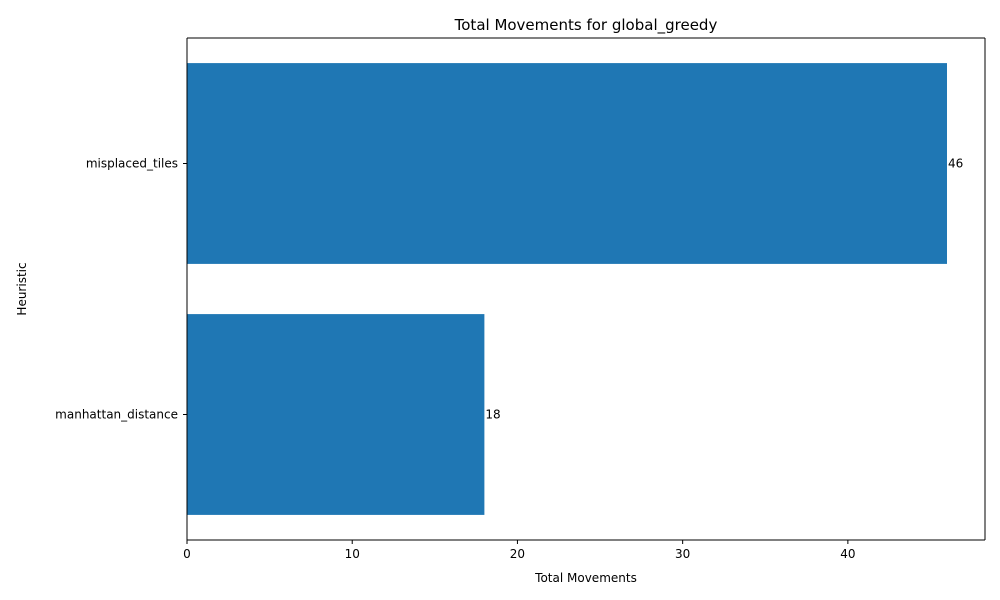 The height and width of the screenshot is (600, 1000). Describe the element at coordinates (586, 25) in the screenshot. I see `chart-title: Total Movements for global_greedy` at that location.